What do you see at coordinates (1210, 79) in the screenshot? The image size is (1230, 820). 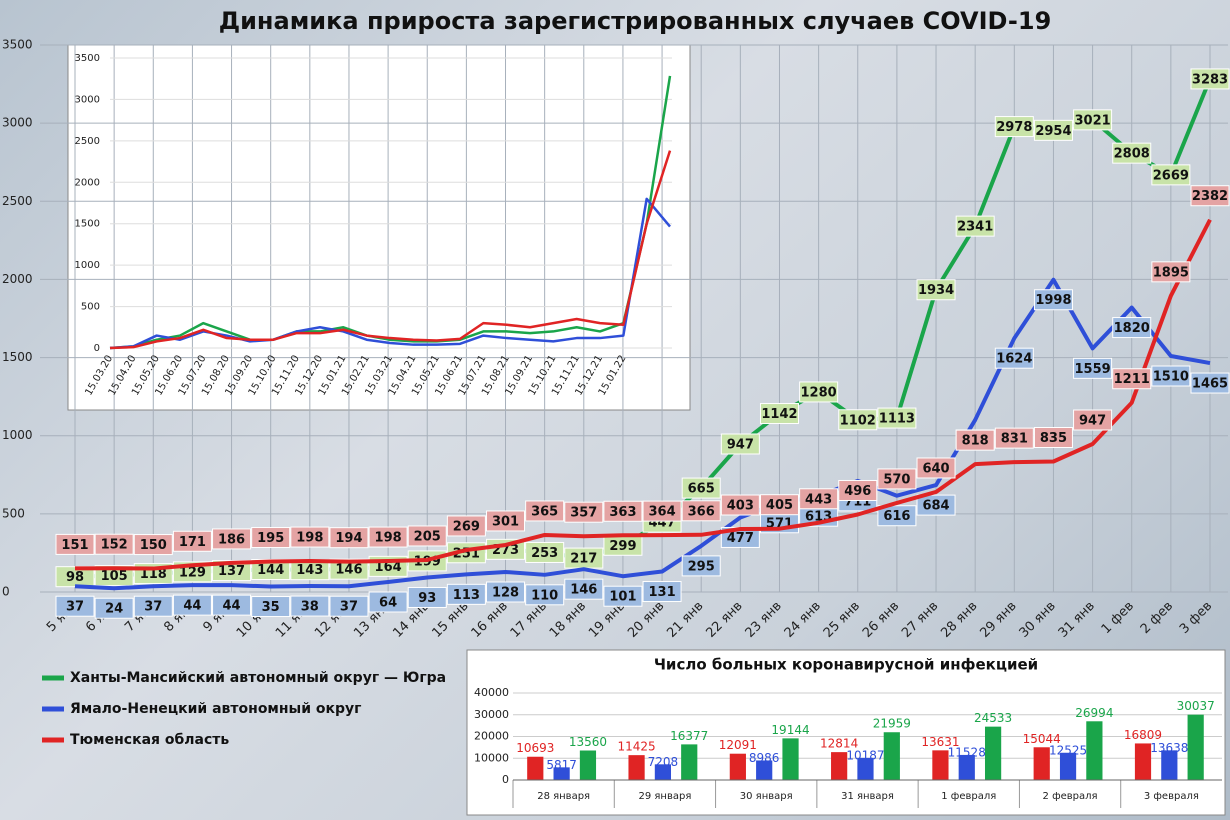 I see `data-label: 3283` at bounding box center [1210, 79].